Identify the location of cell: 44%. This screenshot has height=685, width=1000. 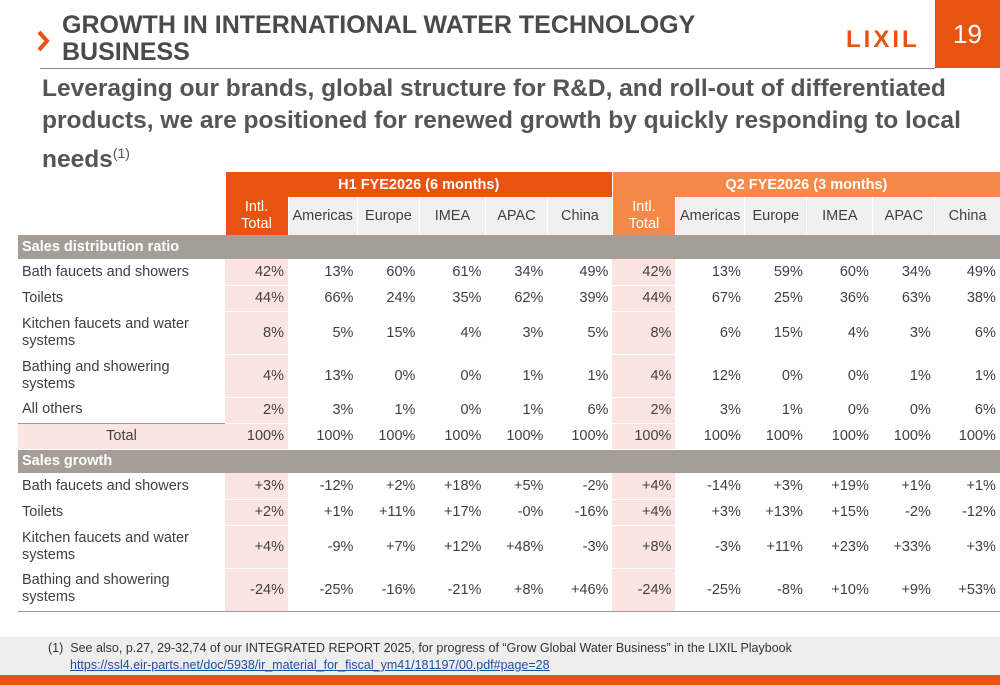
(256, 298).